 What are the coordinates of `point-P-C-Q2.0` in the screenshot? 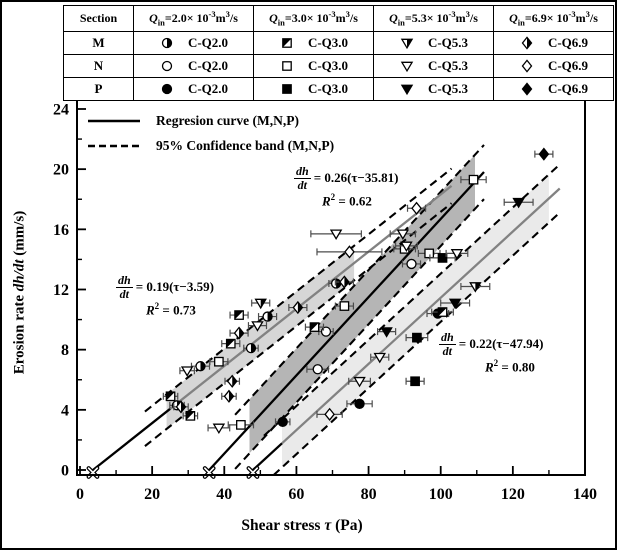 It's located at (282, 422).